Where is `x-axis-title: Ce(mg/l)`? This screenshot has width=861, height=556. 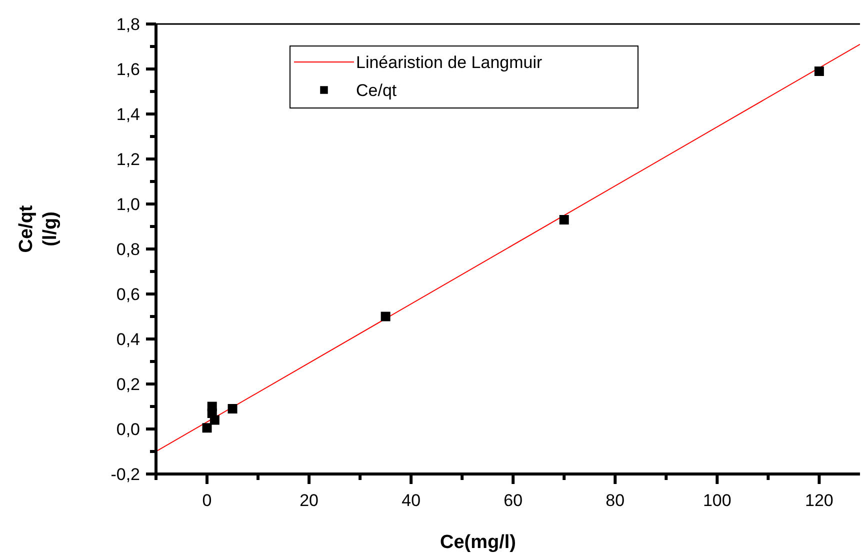
x-axis-title: Ce(mg/l) is located at coordinates (478, 542).